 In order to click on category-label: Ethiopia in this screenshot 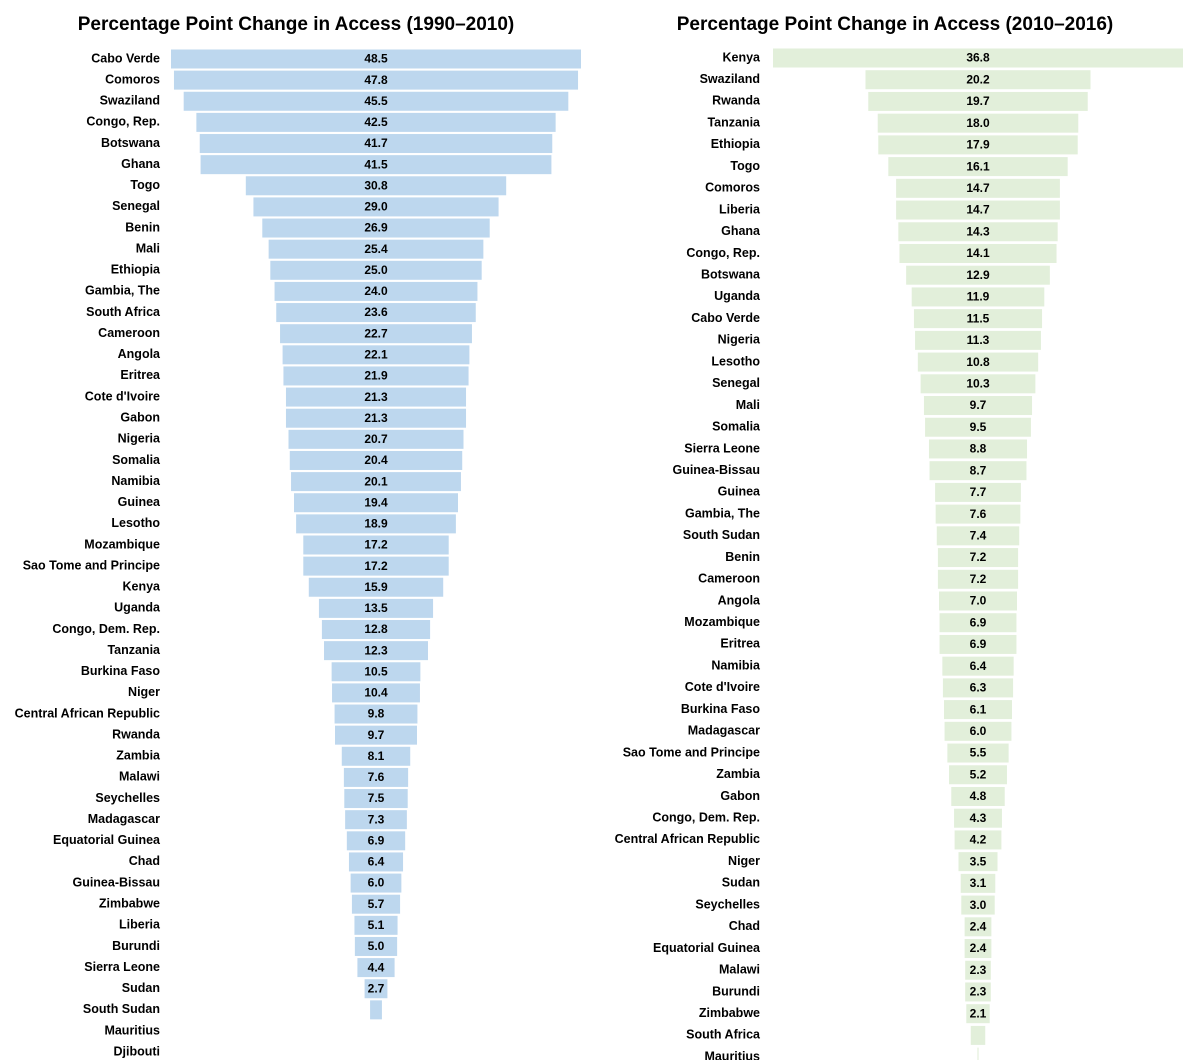, I will do `click(736, 144)`.